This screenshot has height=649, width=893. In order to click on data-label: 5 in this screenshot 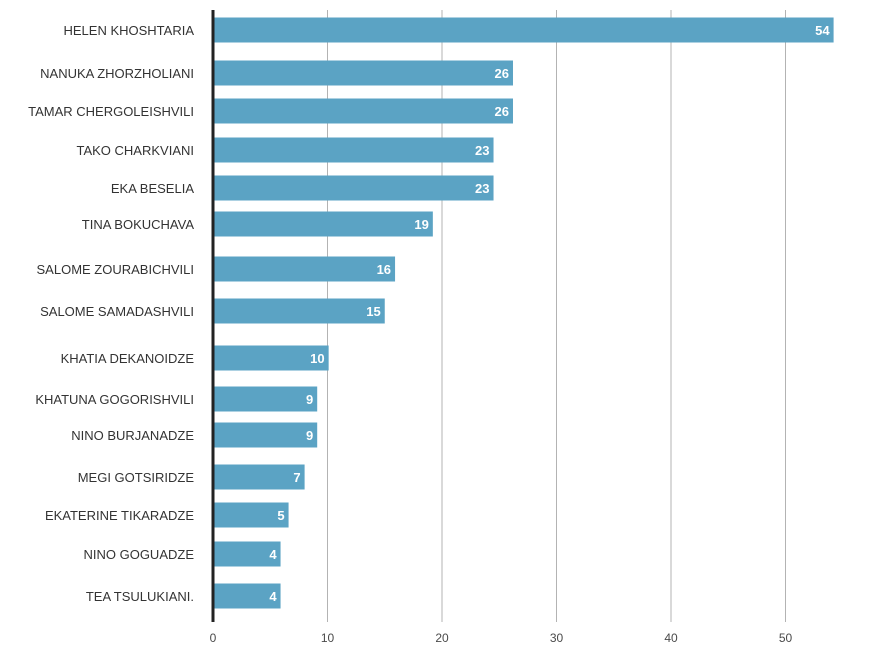, I will do `click(280, 515)`.